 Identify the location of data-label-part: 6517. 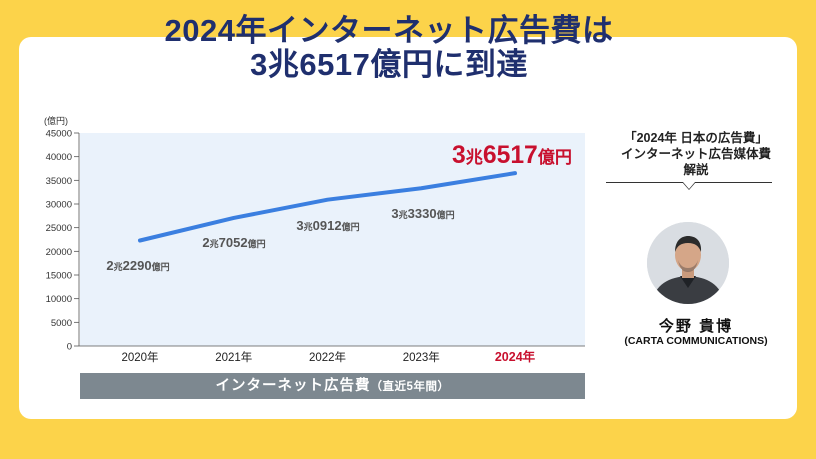
(510, 155).